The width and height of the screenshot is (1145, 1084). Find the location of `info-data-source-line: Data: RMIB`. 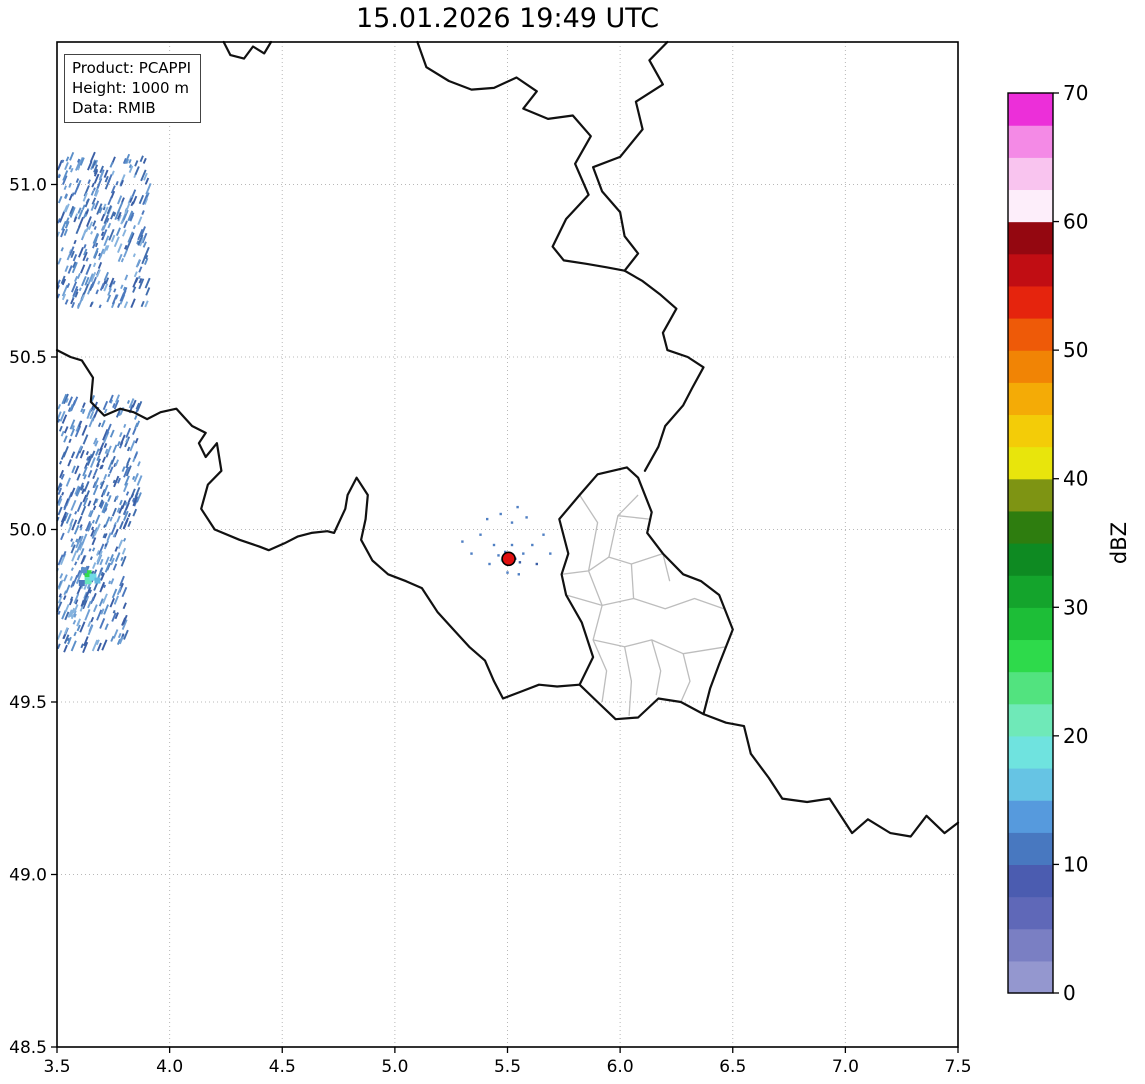

info-data-source-line: Data: RMIB is located at coordinates (114, 108).